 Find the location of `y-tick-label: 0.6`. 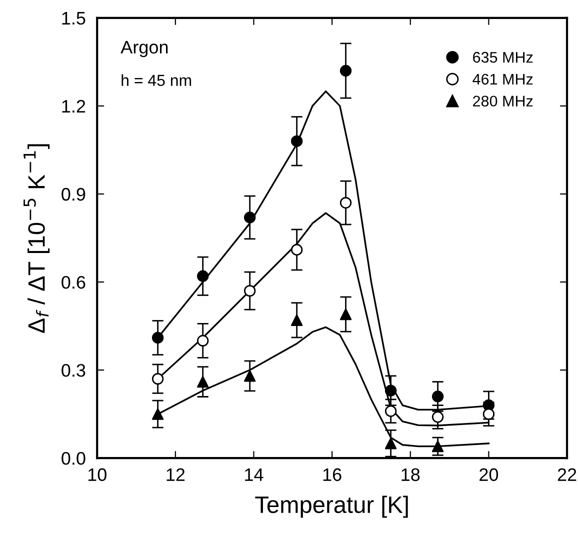

y-tick-label: 0.6 is located at coordinates (74, 282).